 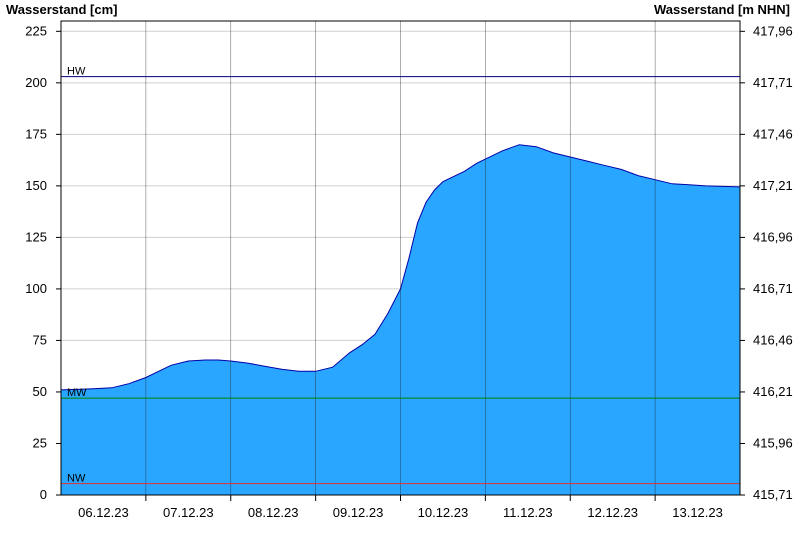 I want to click on date-label-4: 09.12.23, so click(x=358, y=512).